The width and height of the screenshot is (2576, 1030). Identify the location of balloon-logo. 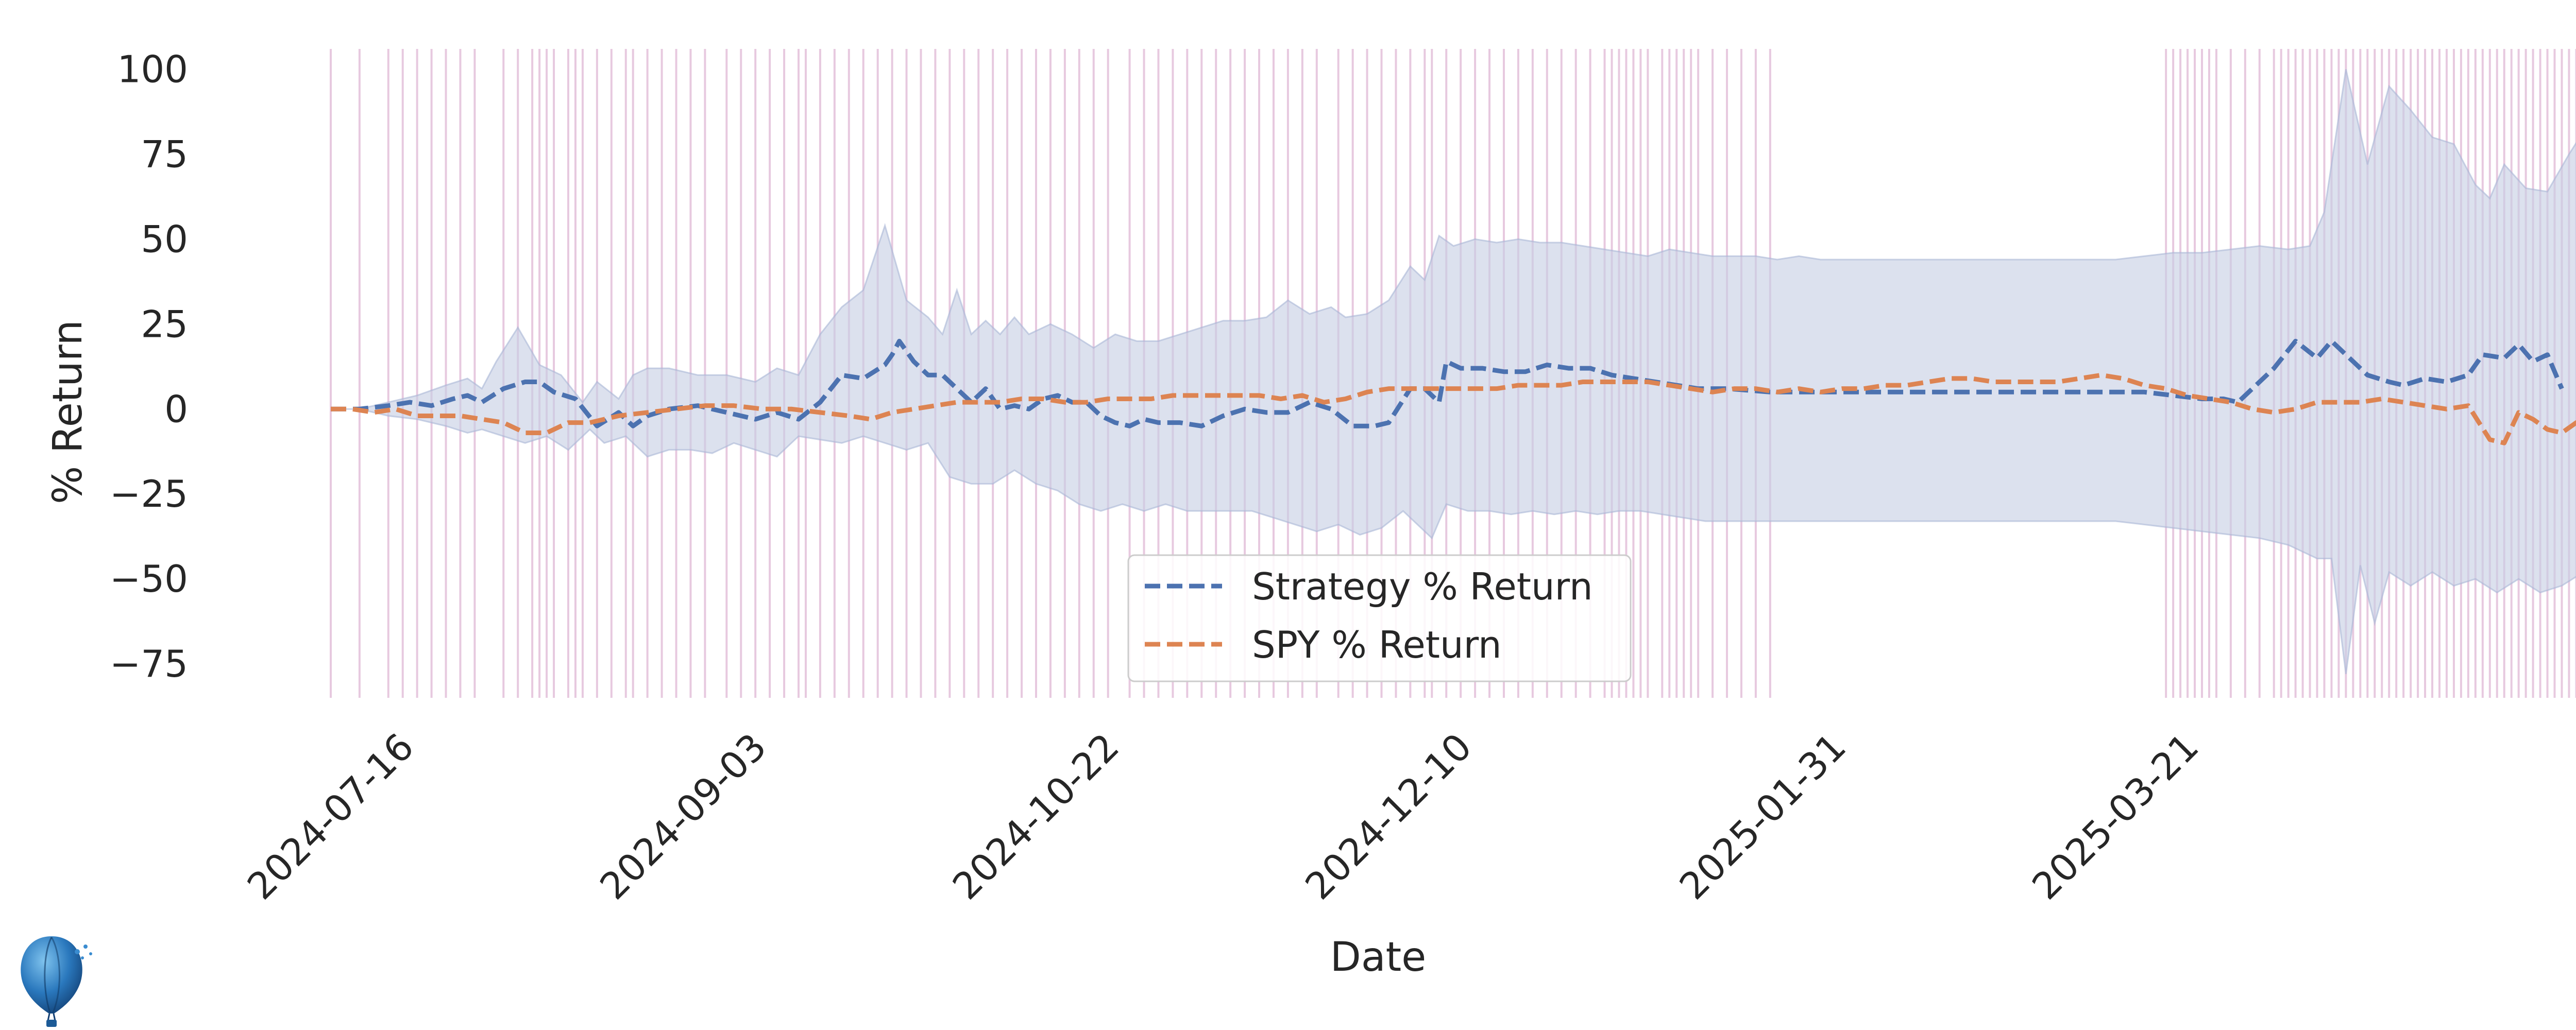
(56, 981).